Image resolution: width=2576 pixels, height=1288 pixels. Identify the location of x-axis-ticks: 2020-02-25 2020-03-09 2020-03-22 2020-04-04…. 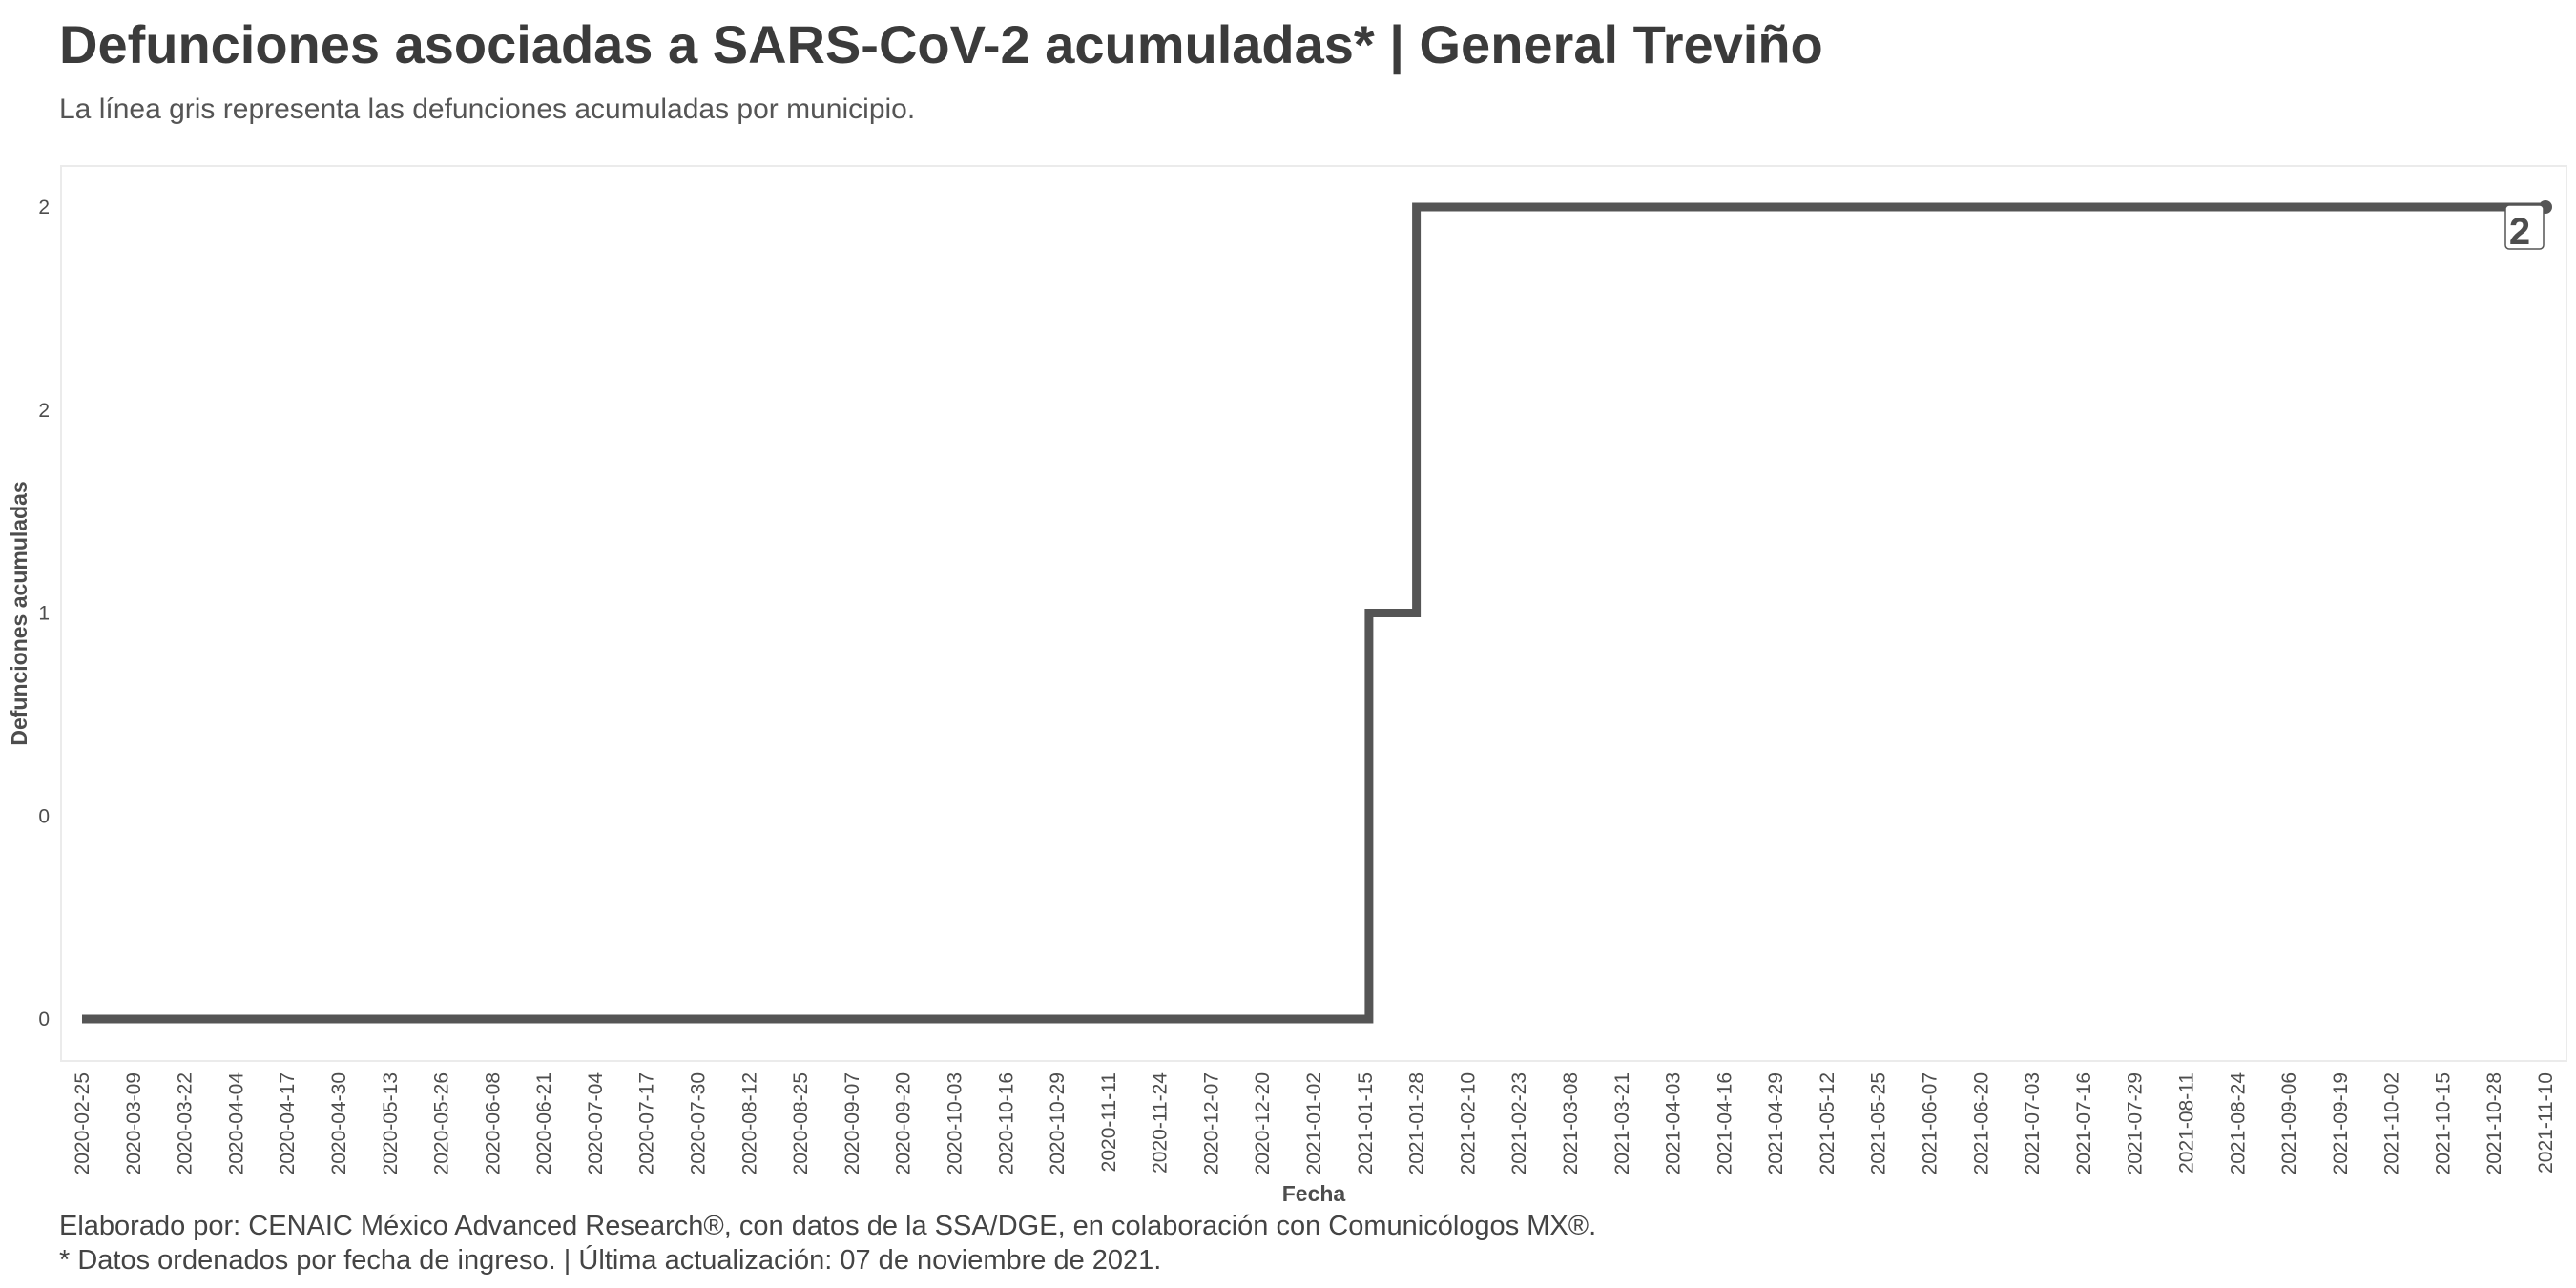
(1314, 1123).